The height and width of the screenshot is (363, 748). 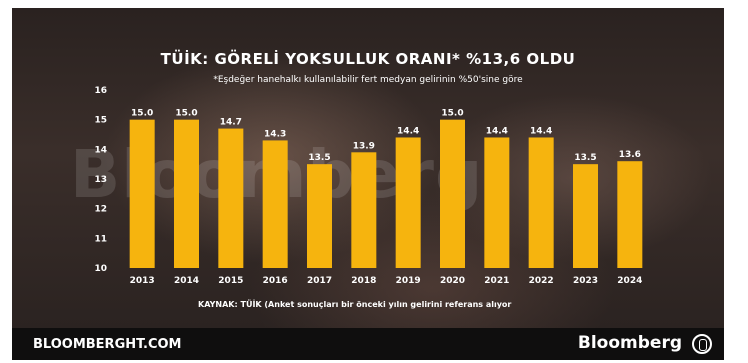 What do you see at coordinates (100, 269) in the screenshot?
I see `y-tick-label: 10` at bounding box center [100, 269].